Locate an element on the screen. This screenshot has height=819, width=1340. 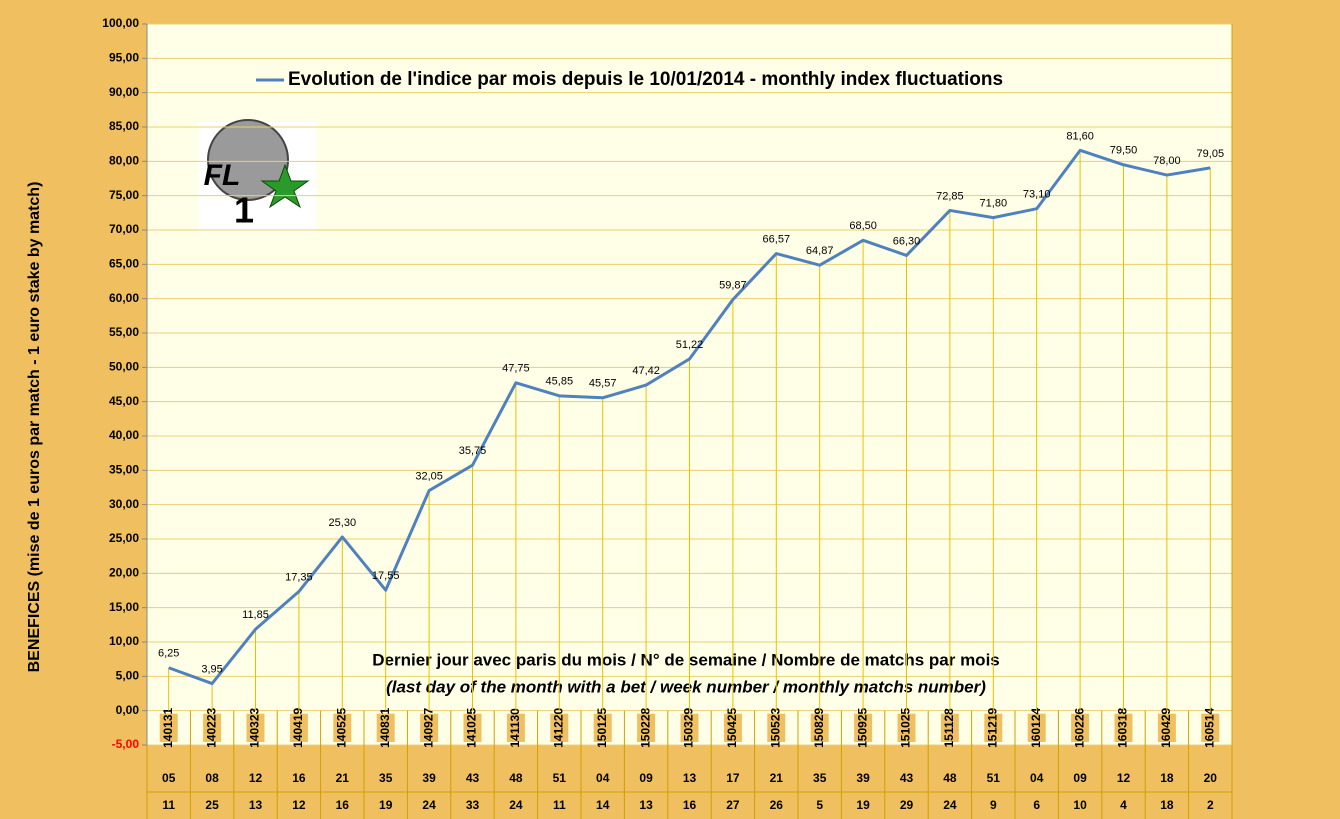
x-tick-label: 150425 is located at coordinates (732, 727).